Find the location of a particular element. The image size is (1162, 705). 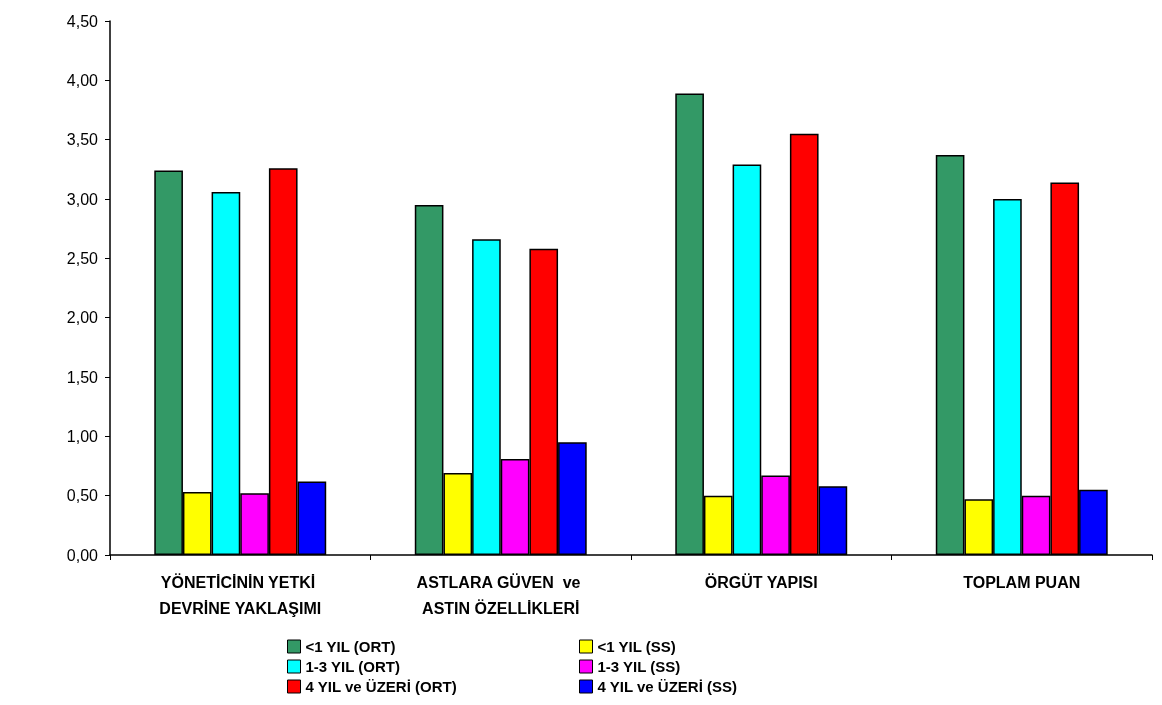

x-tick-label: ASTLARA GÜVEN ve ASTIN ÖZELLİKLERİ is located at coordinates (500, 594).